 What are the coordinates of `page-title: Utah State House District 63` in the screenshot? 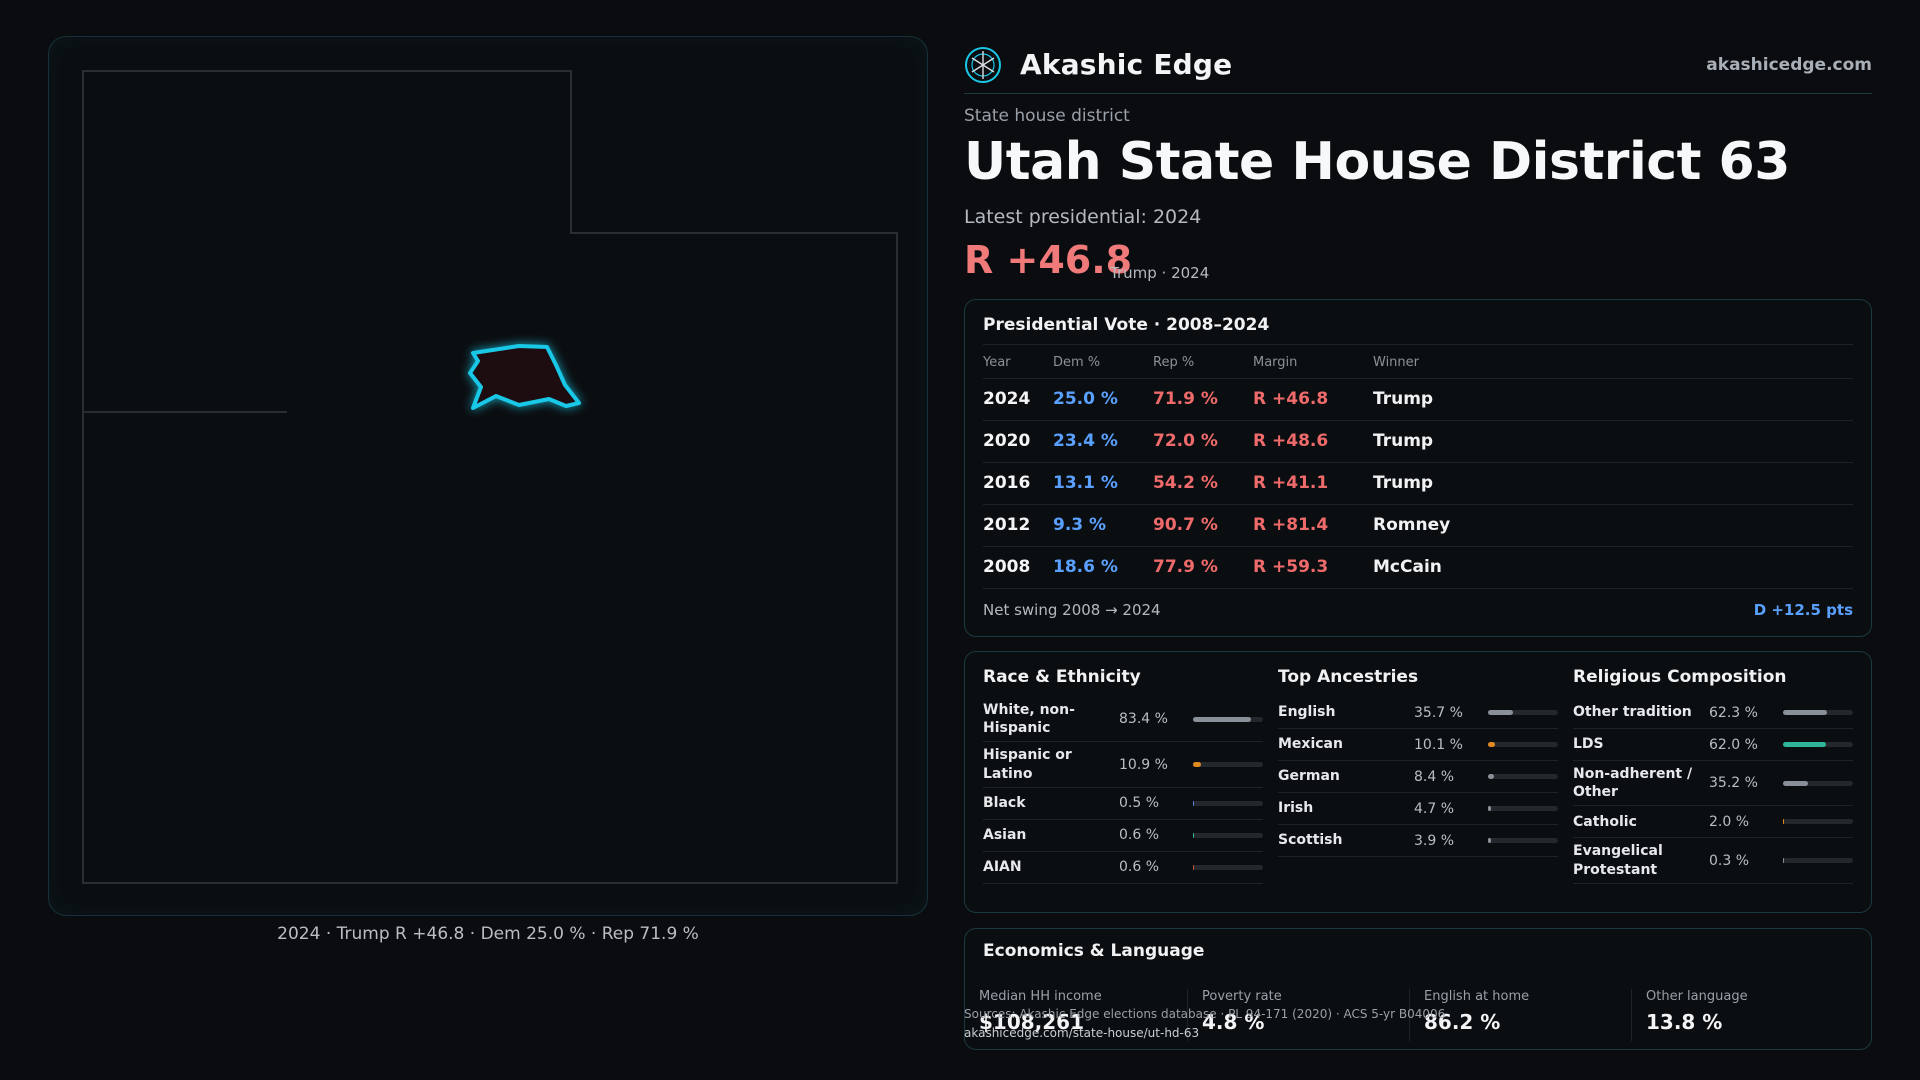 It's located at (1377, 162).